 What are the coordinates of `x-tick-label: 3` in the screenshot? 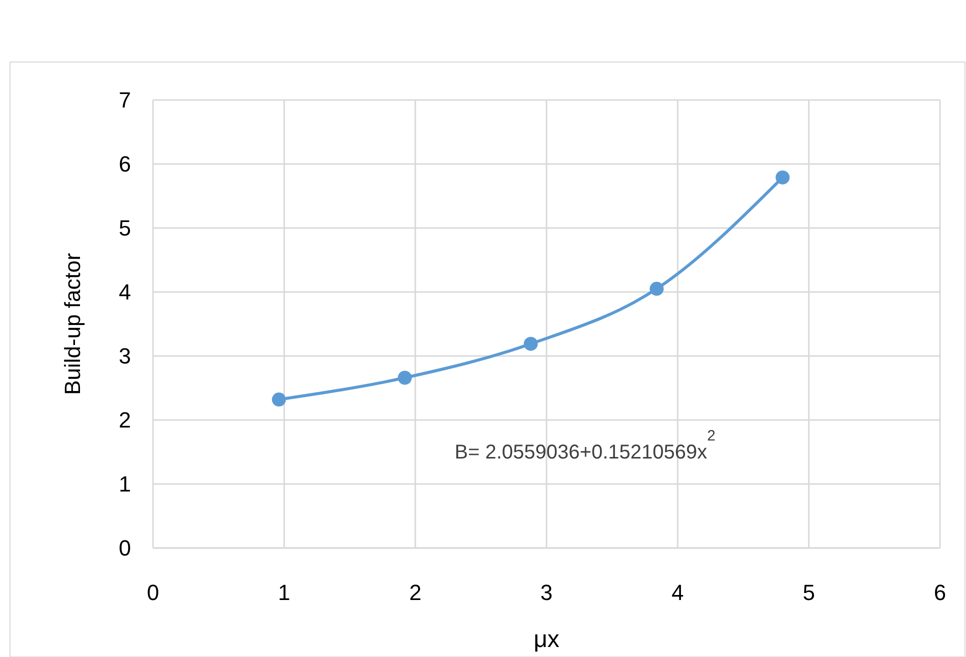 It's located at (546, 592).